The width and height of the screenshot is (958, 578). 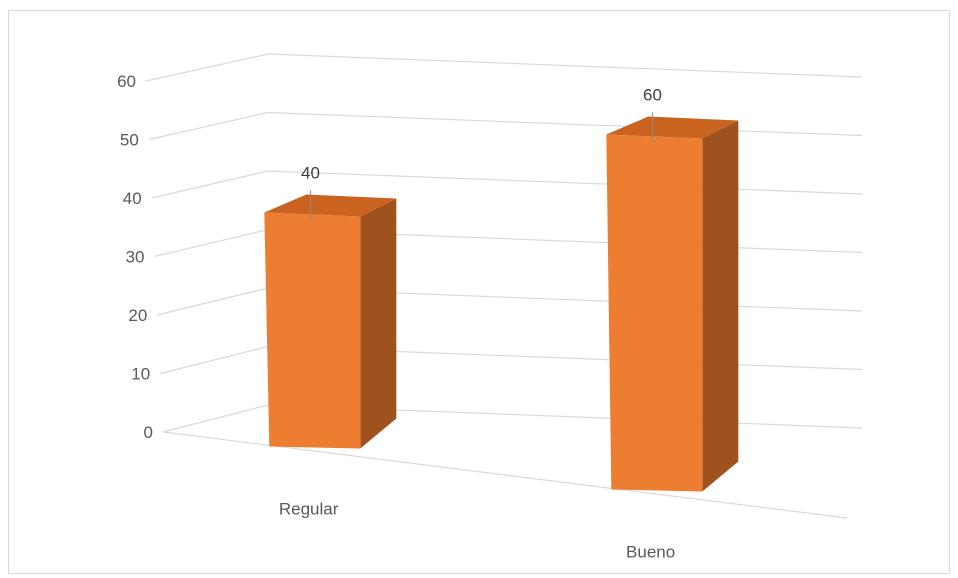 I want to click on y-tick-label: 0, so click(x=148, y=432).